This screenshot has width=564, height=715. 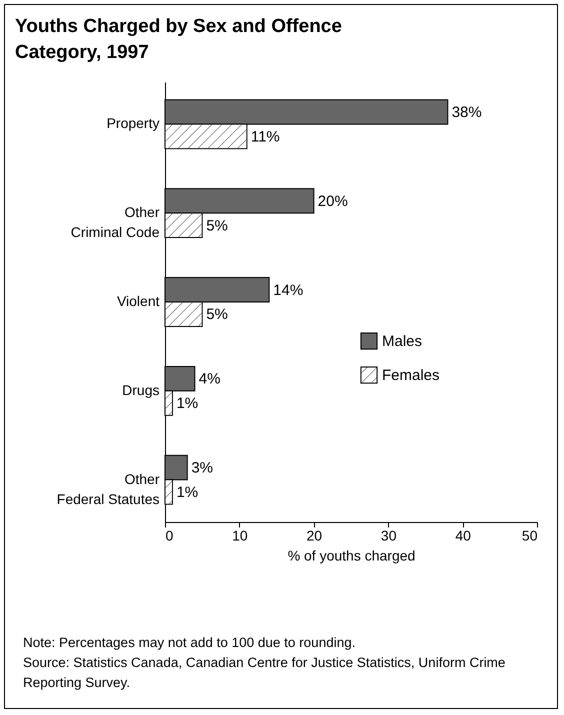 I want to click on data-label: 38%, so click(x=467, y=112).